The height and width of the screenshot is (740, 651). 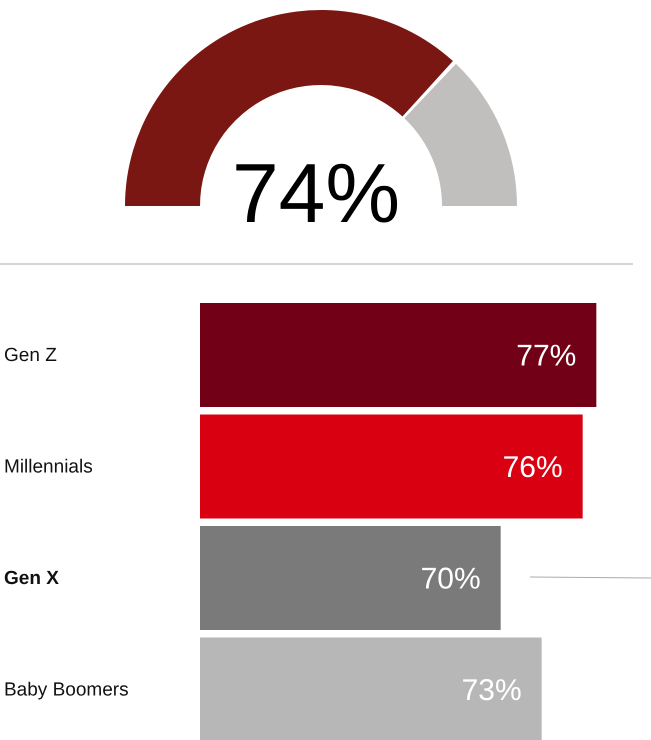 I want to click on data-label: 73%, so click(x=492, y=691).